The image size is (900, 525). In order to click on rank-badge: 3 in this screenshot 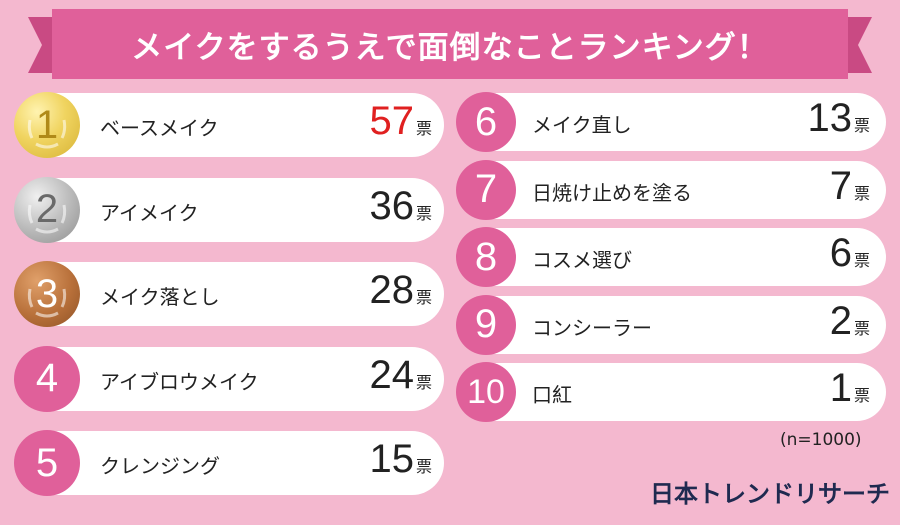, I will do `click(47, 294)`.